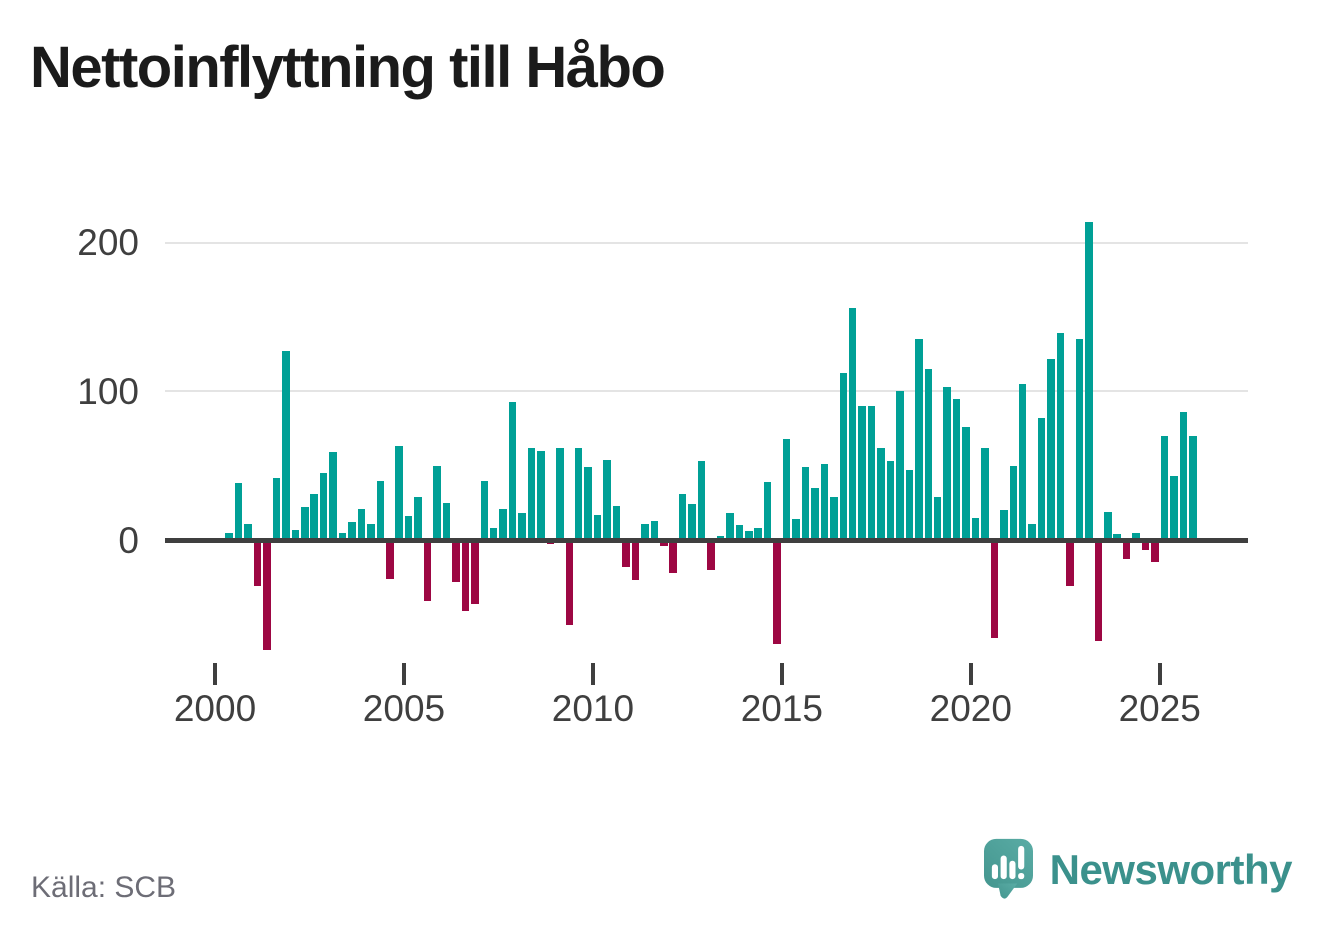 Image resolution: width=1322 pixels, height=939 pixels. Describe the element at coordinates (1137, 869) in the screenshot. I see `brand-footer: Newsworthy` at that location.